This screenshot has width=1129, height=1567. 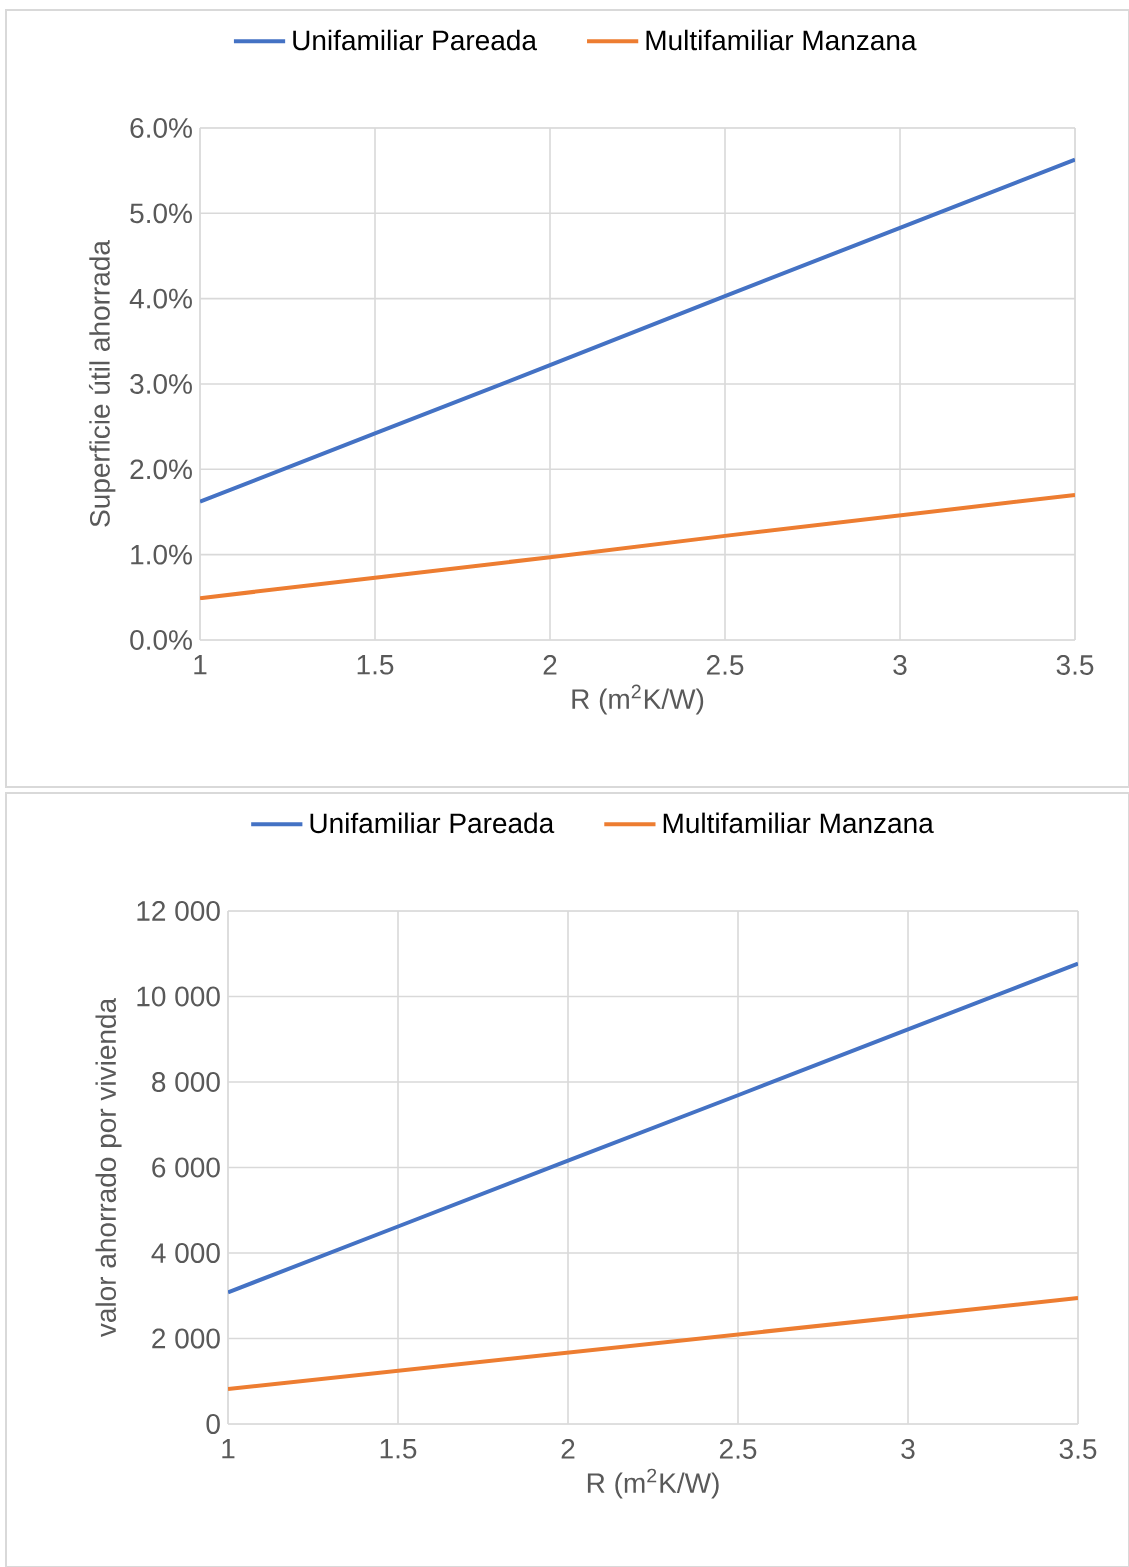 What do you see at coordinates (178, 996) in the screenshot?
I see `y-tick-label: 10 000` at bounding box center [178, 996].